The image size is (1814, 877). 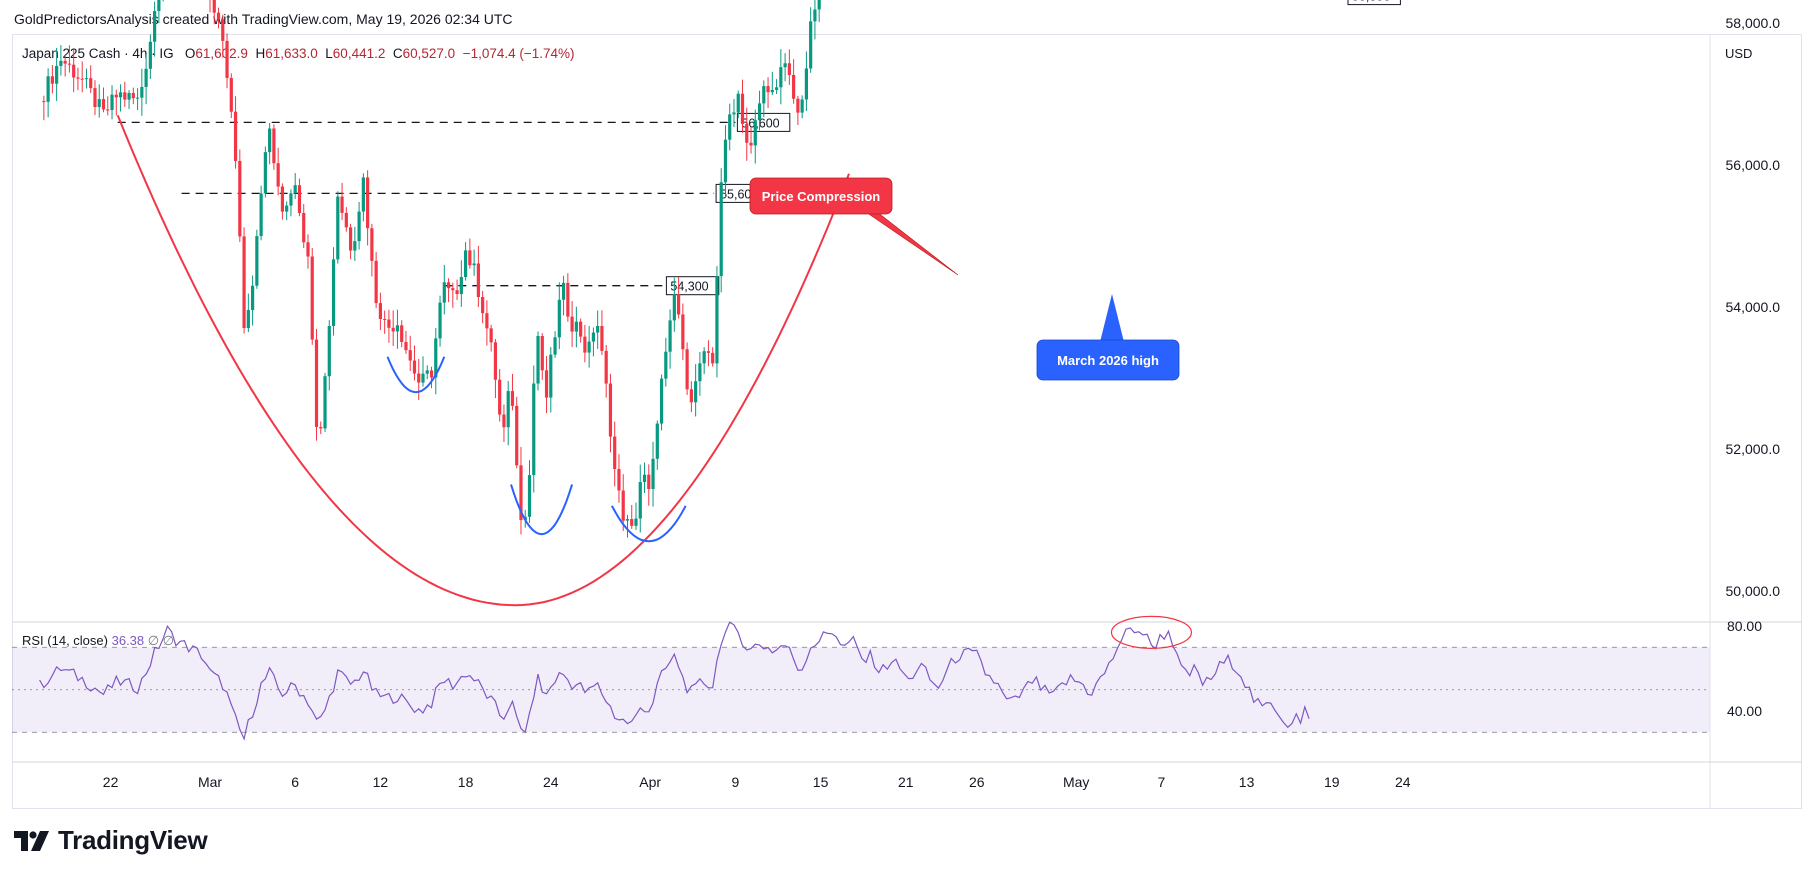 I want to click on price-tick-label: 58,000.0, so click(x=1753, y=23).